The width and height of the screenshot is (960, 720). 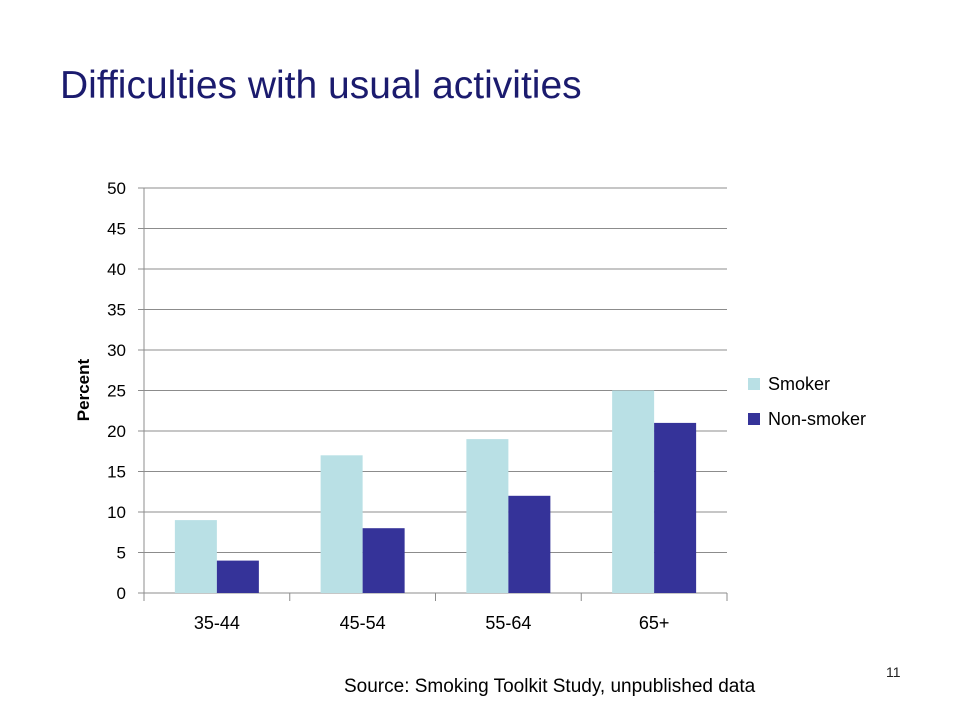 What do you see at coordinates (675, 507) in the screenshot?
I see `bar-non-smoker-65-` at bounding box center [675, 507].